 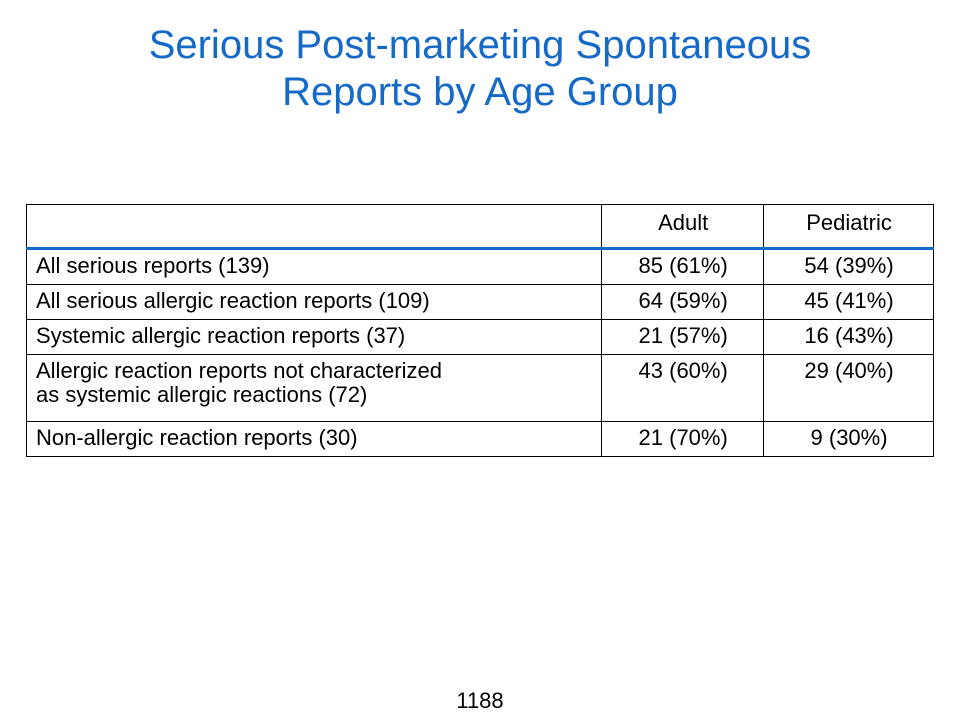 I want to click on slide-title-line-1: Serious Post-marketing Spontaneous, so click(x=480, y=45).